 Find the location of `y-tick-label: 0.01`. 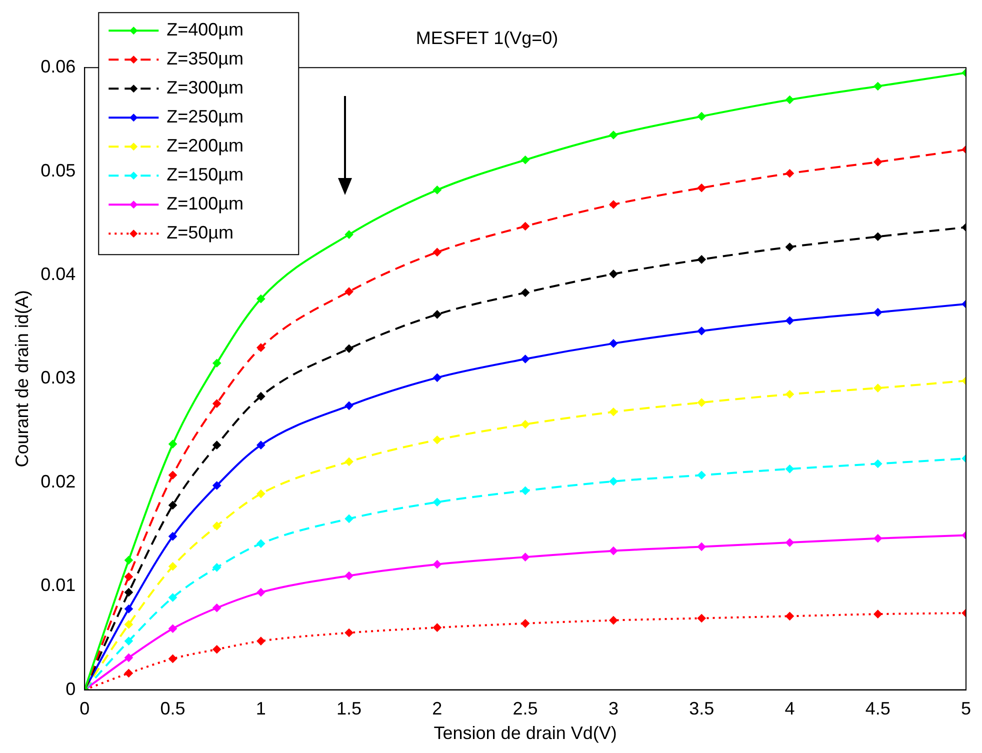

y-tick-label: 0.01 is located at coordinates (58, 585).